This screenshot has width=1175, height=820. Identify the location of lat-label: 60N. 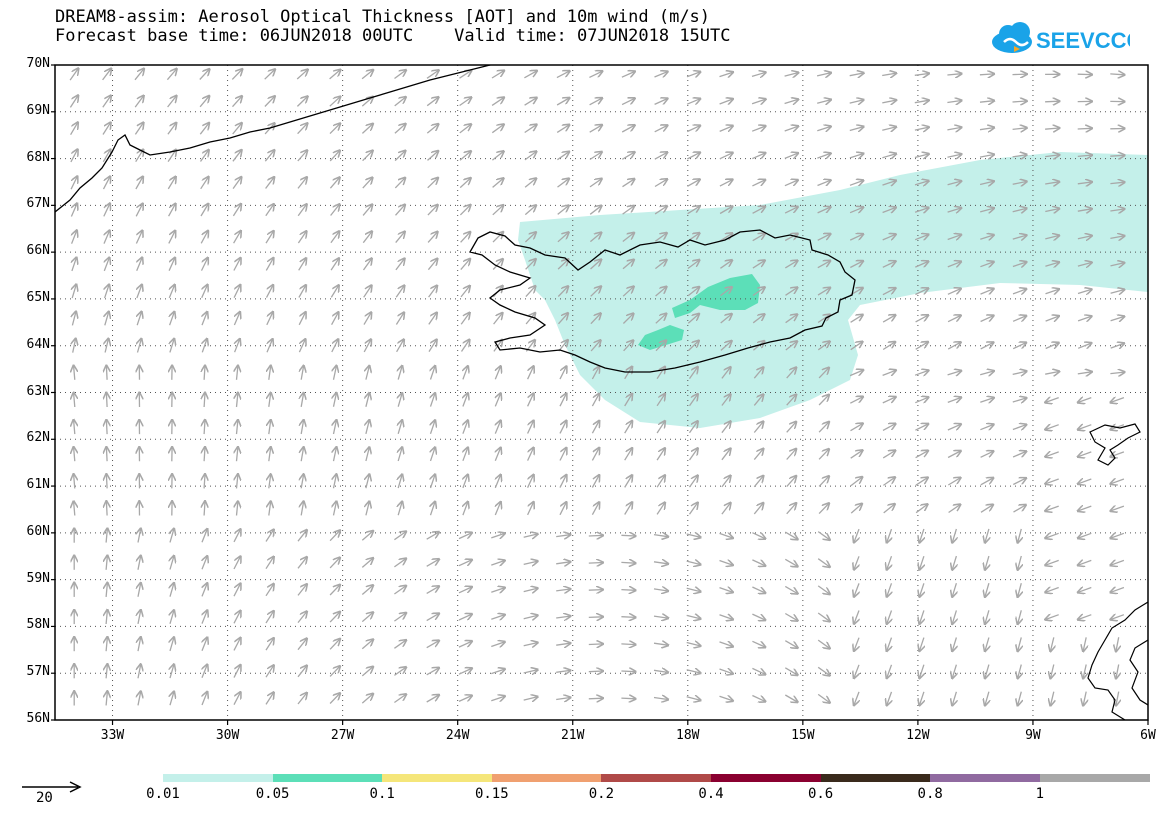
(38, 531).